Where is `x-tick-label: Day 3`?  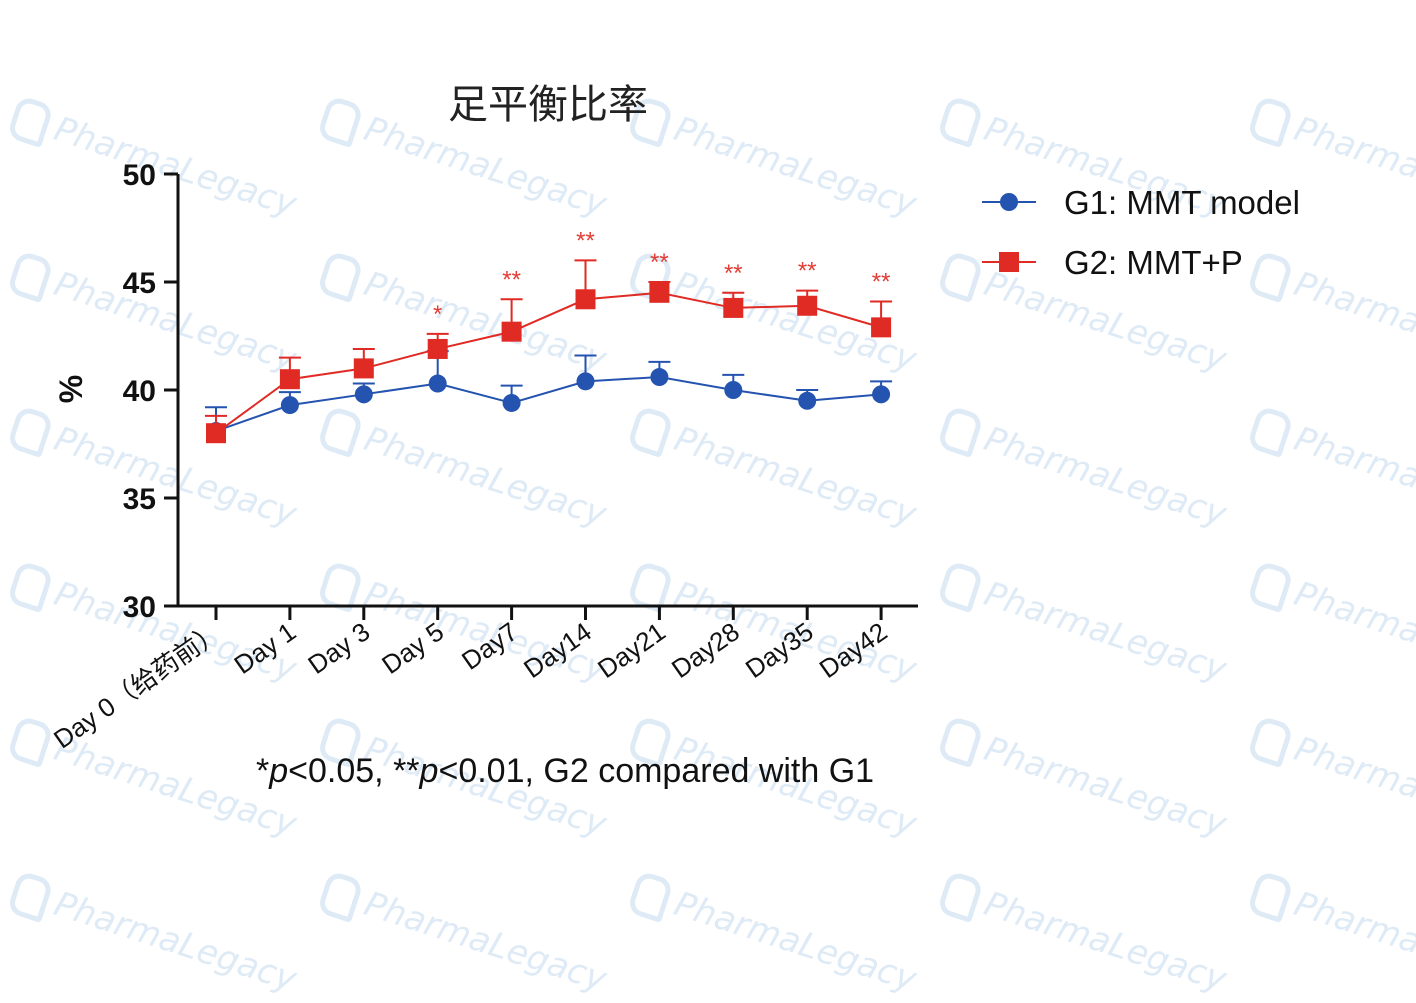 x-tick-label: Day 3 is located at coordinates (338, 648).